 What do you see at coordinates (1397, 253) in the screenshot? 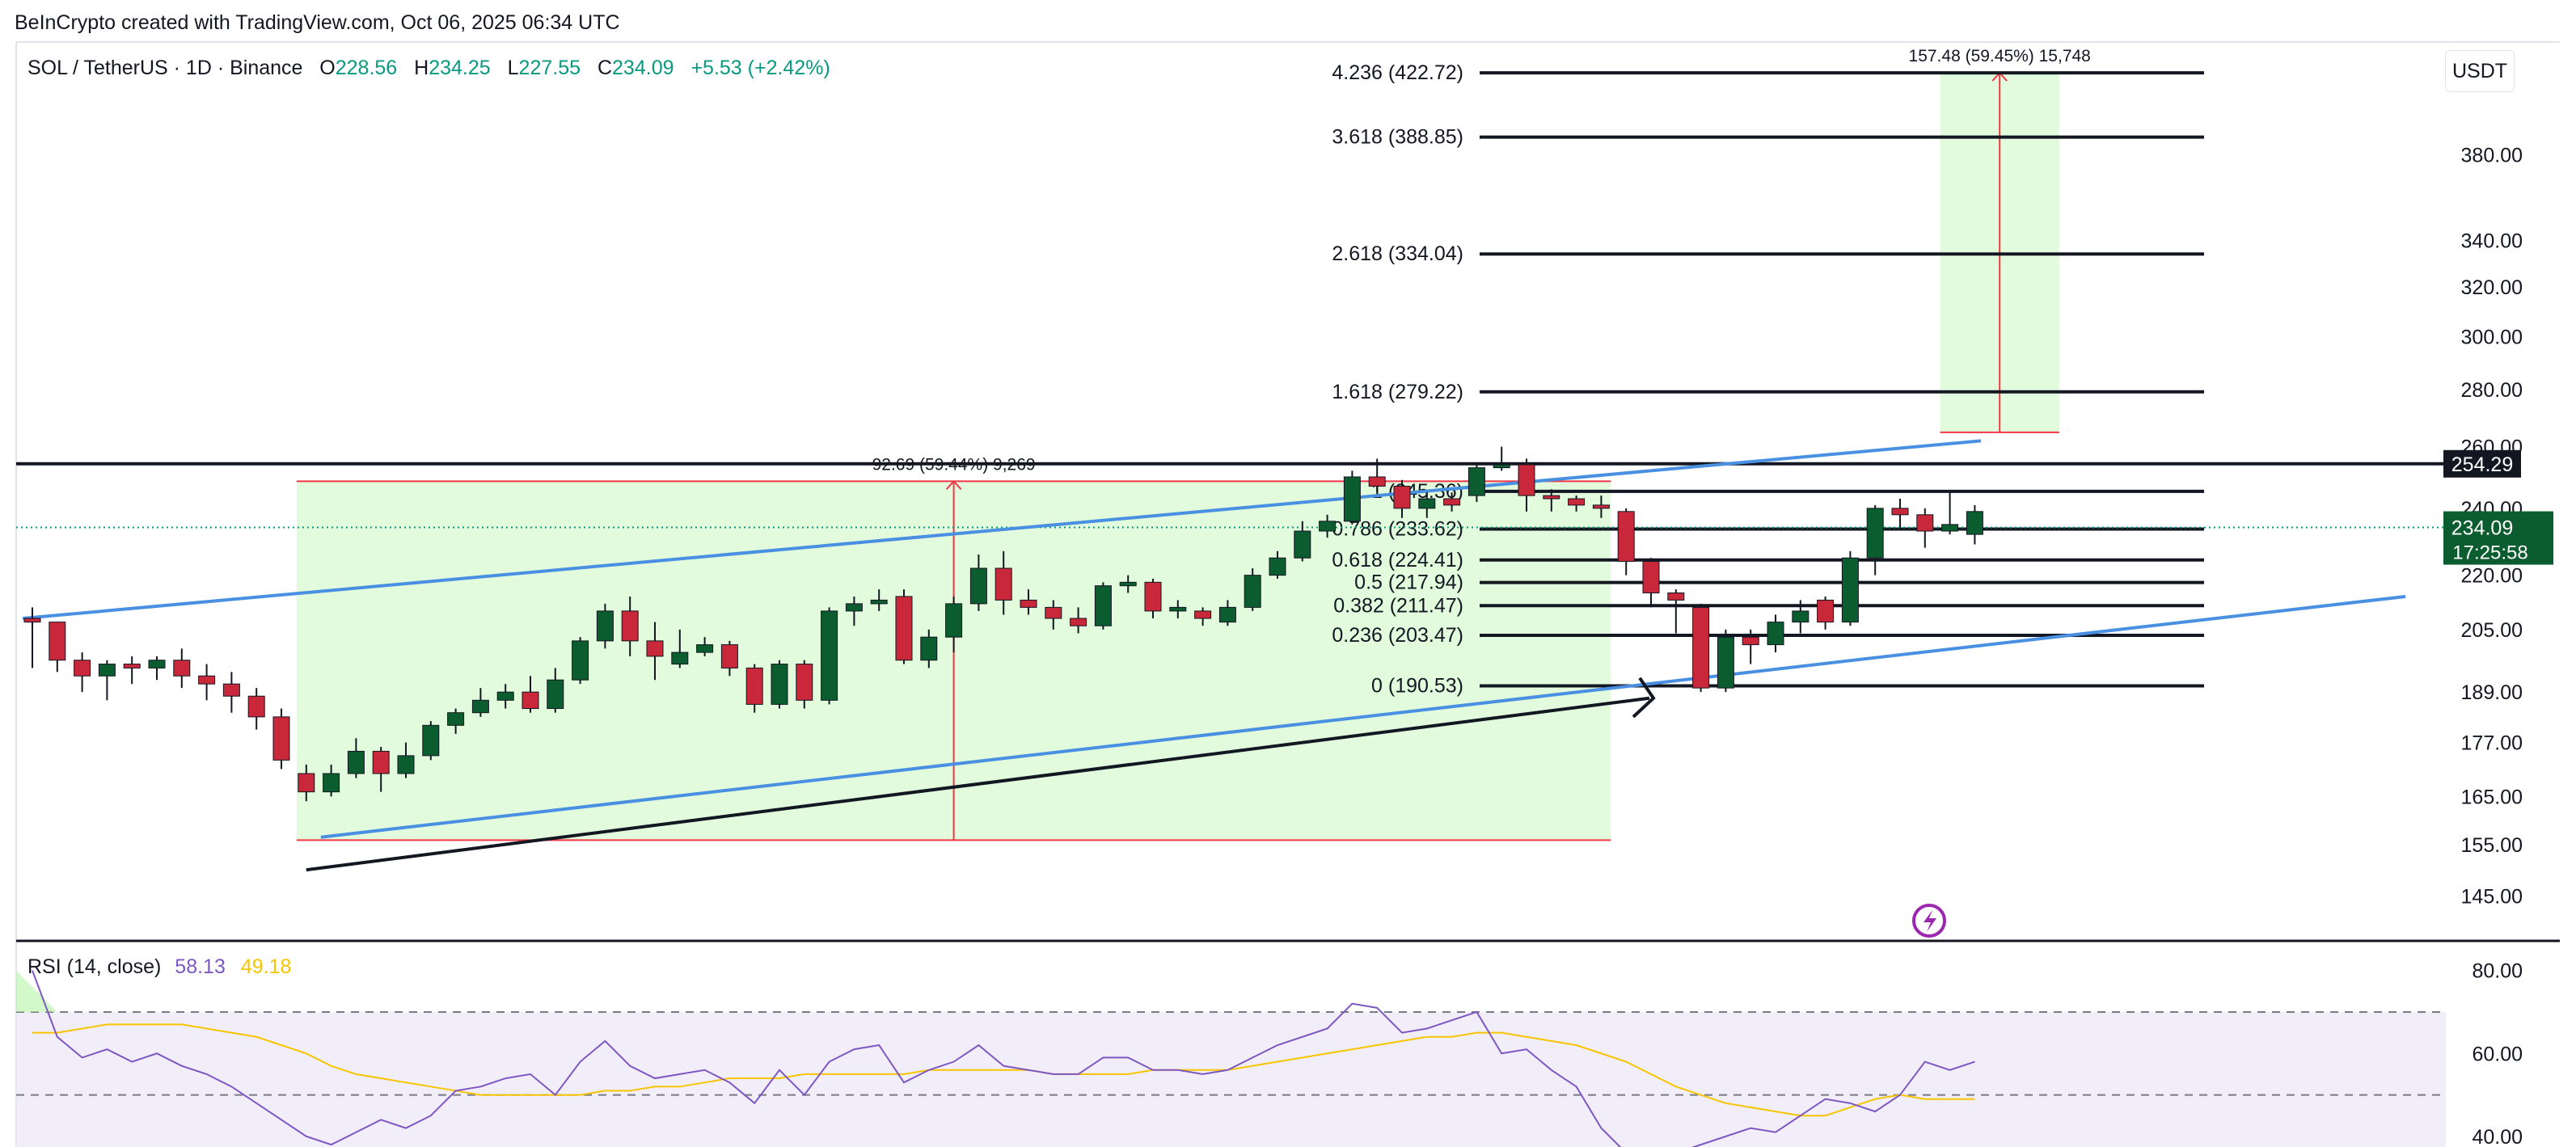
I see `fib-label: 2.618 (334.04)` at bounding box center [1397, 253].